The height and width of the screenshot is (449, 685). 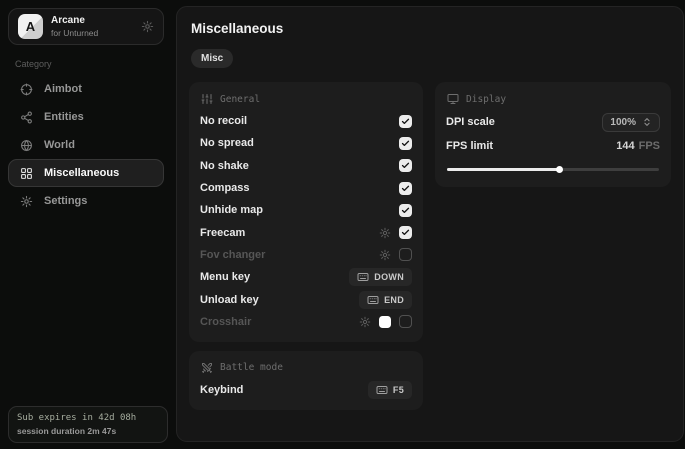 I want to click on freecam-checkbox, so click(x=405, y=233).